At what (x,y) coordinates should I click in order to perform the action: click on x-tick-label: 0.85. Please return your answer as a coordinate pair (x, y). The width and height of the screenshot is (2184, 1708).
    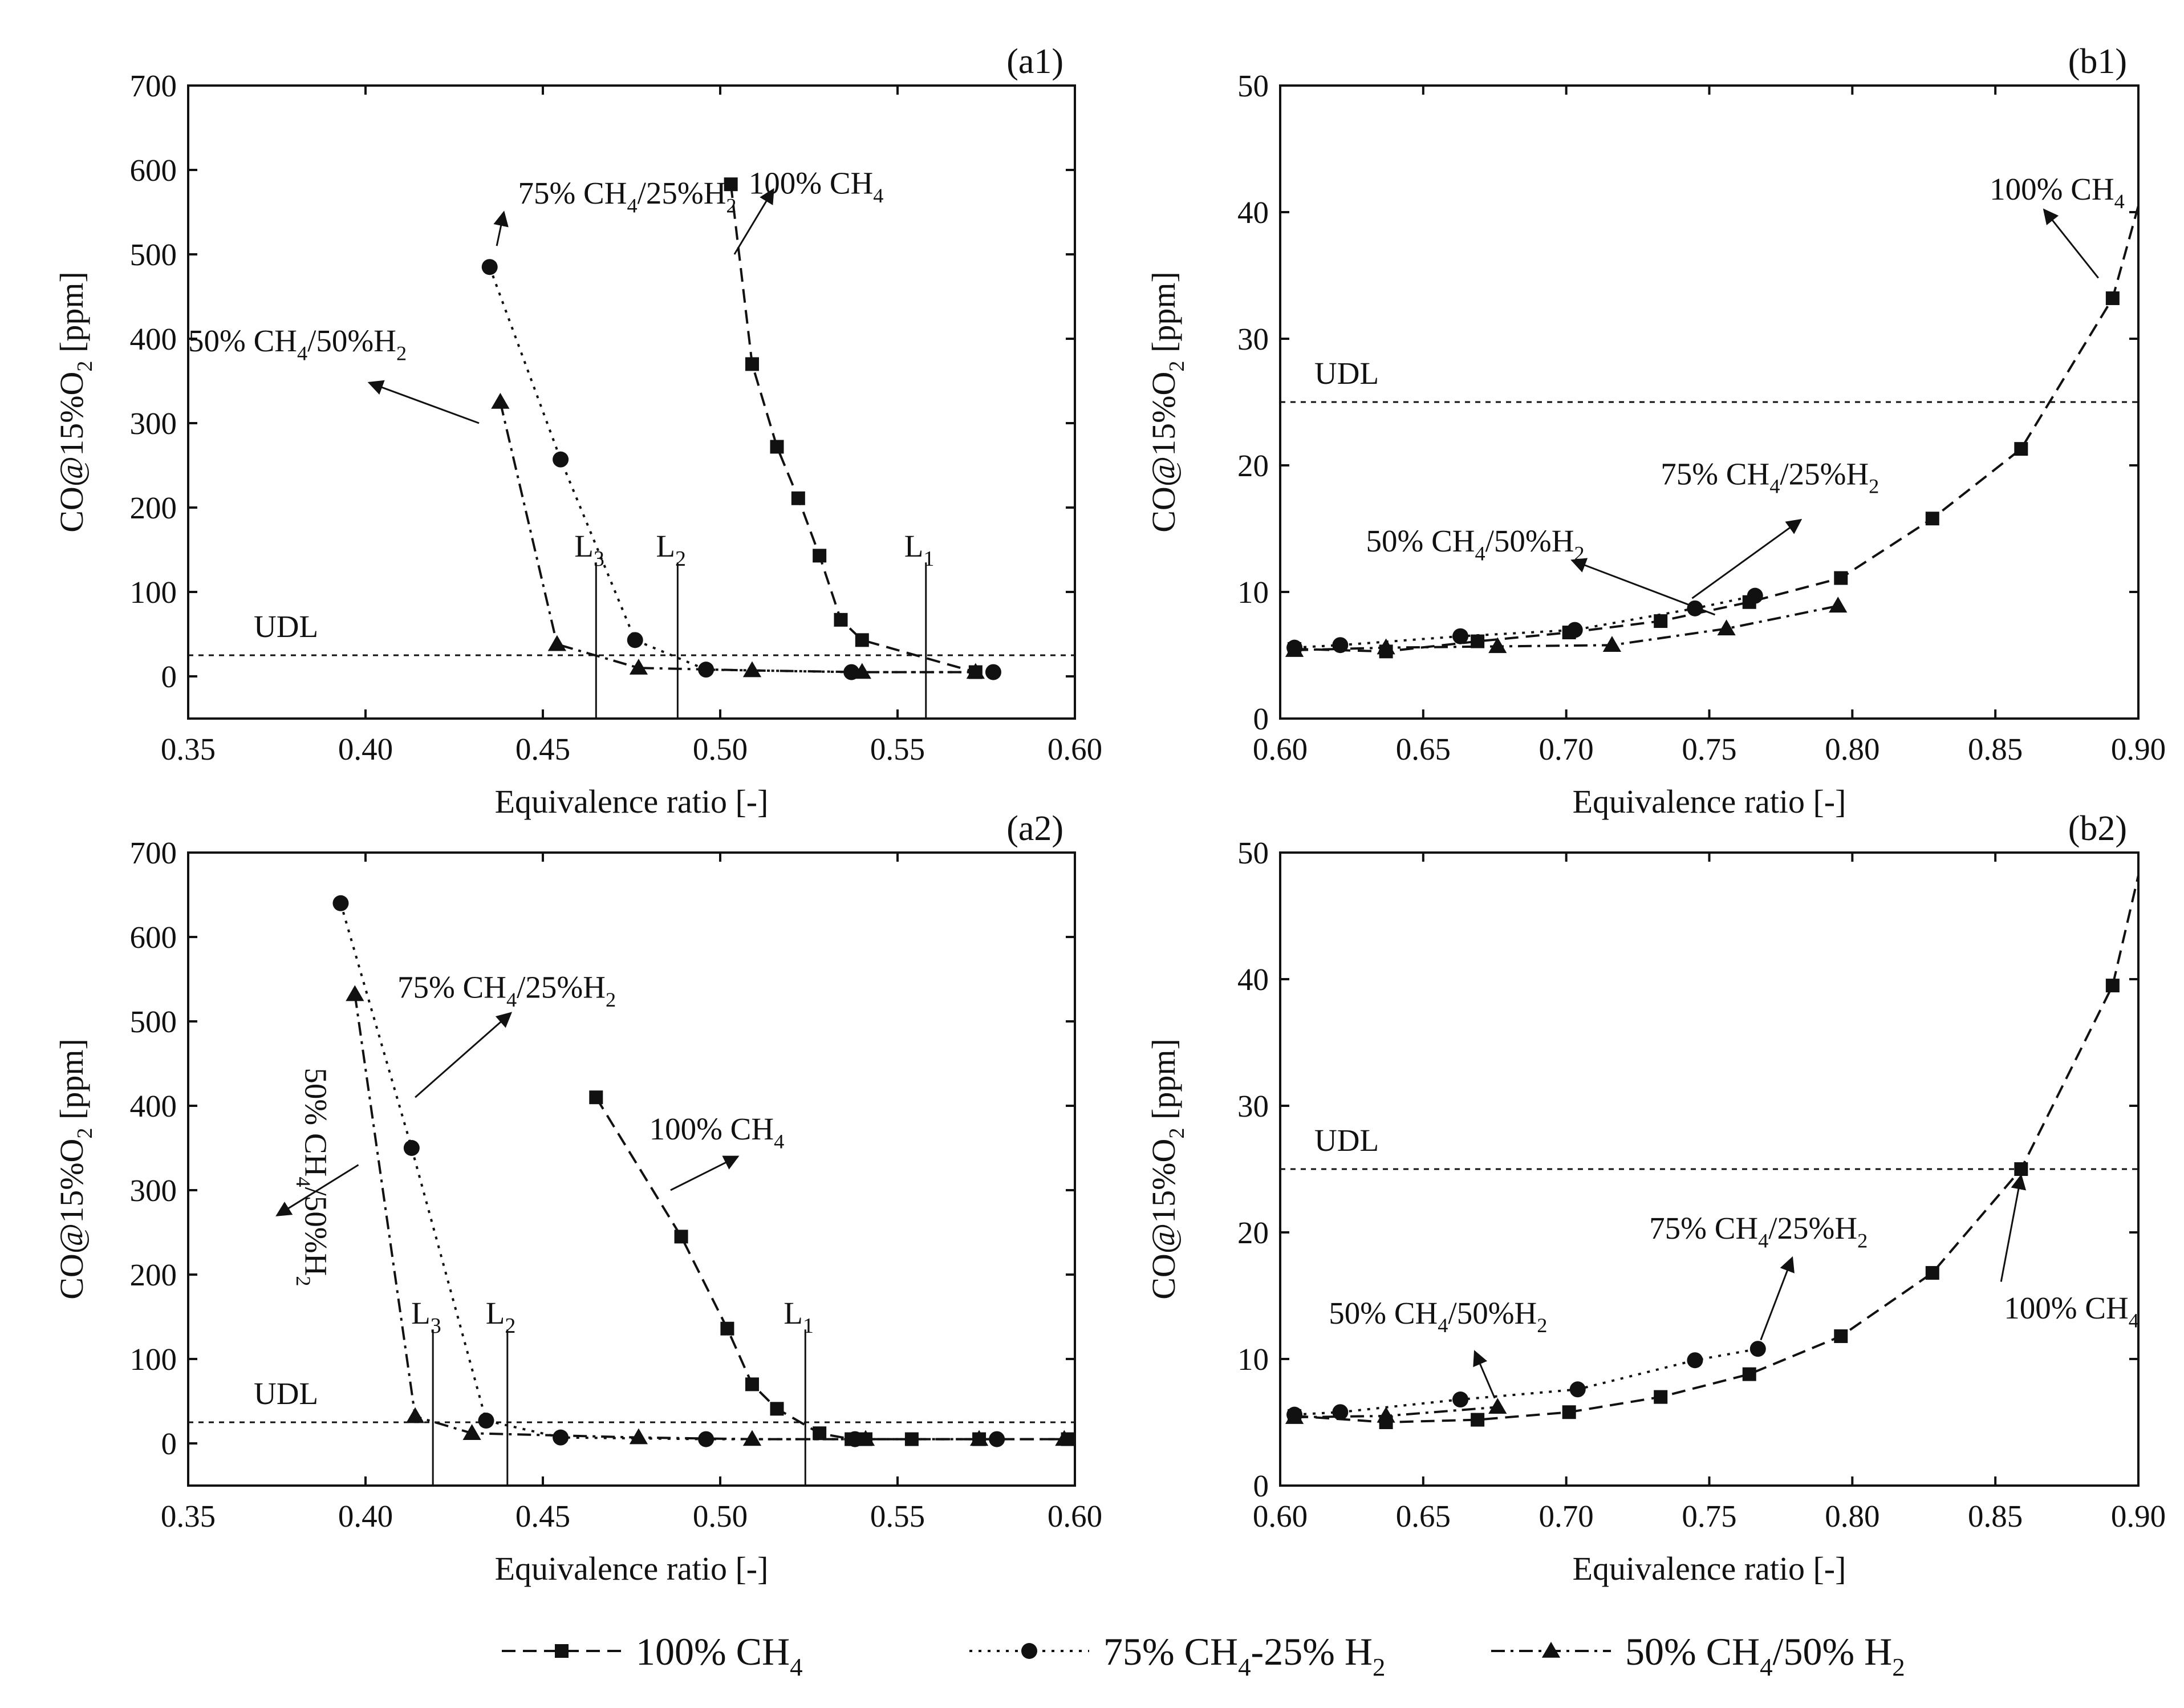
    Looking at the image, I should click on (1995, 1516).